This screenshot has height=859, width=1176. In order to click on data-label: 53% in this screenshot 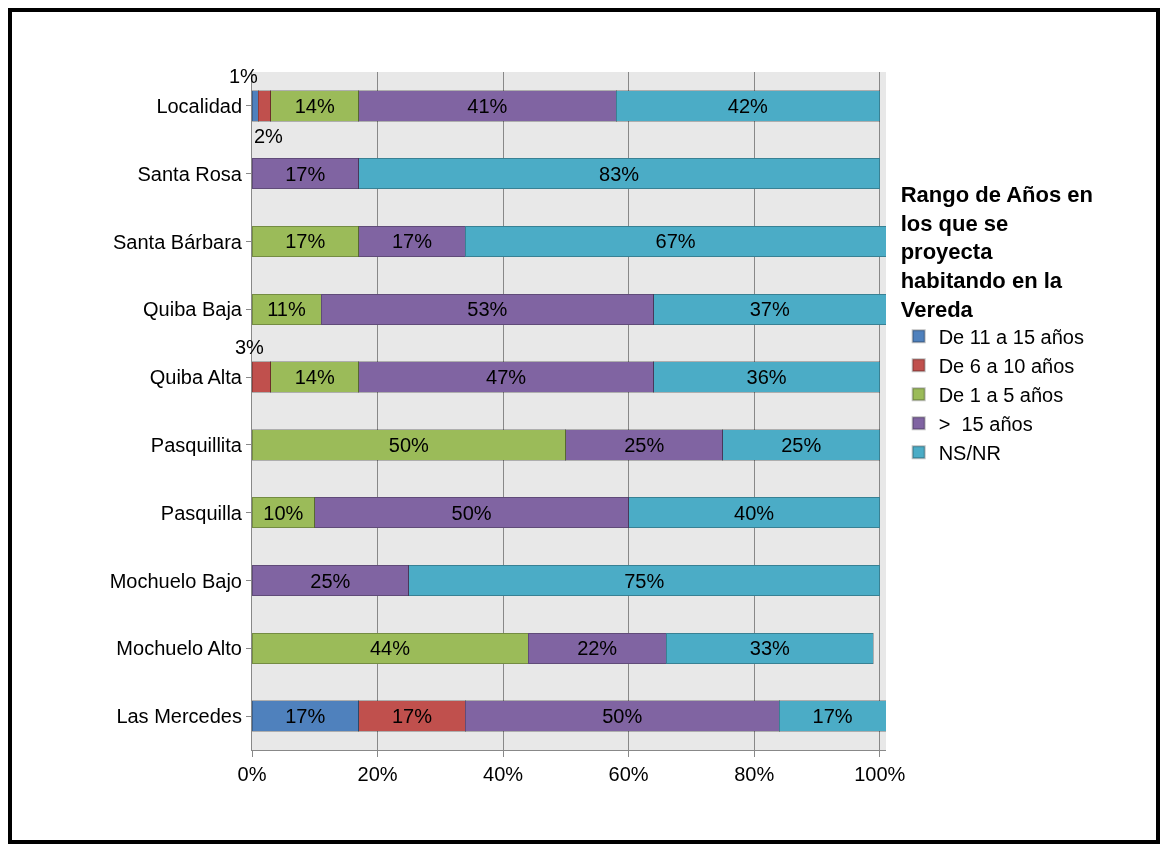, I will do `click(487, 309)`.